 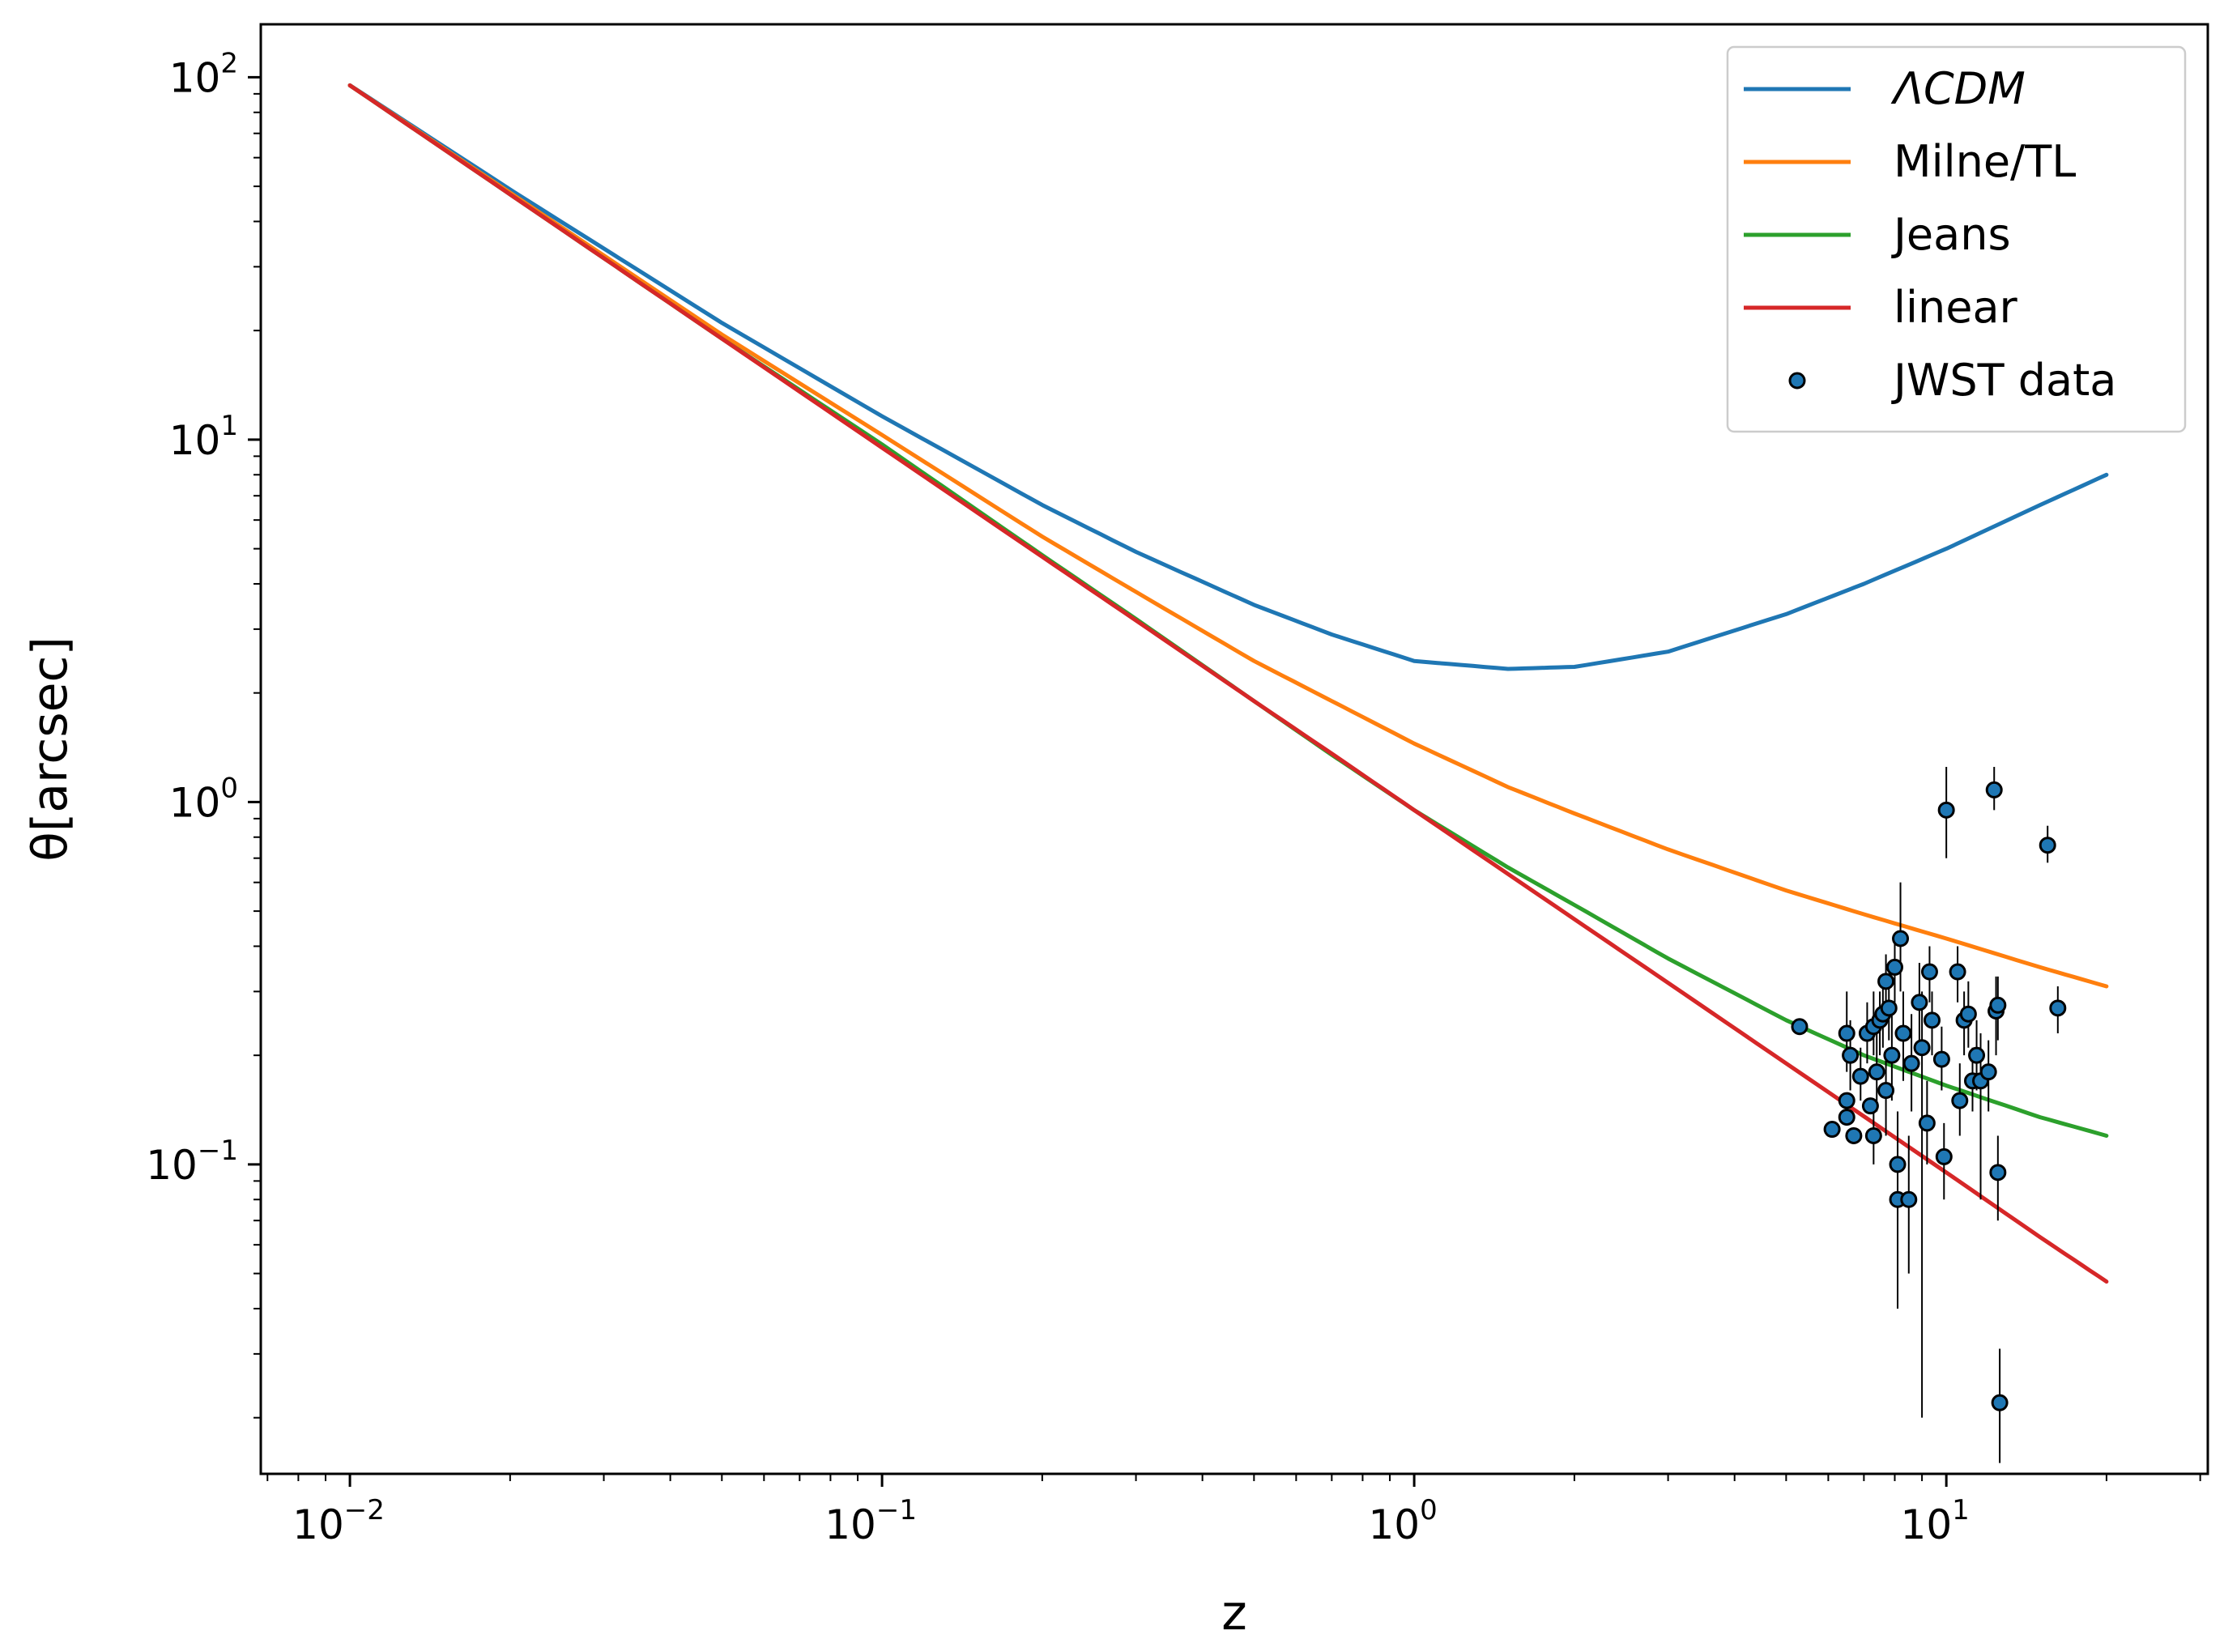 What do you see at coordinates (2003, 380) in the screenshot?
I see `legend-label: JWST data` at bounding box center [2003, 380].